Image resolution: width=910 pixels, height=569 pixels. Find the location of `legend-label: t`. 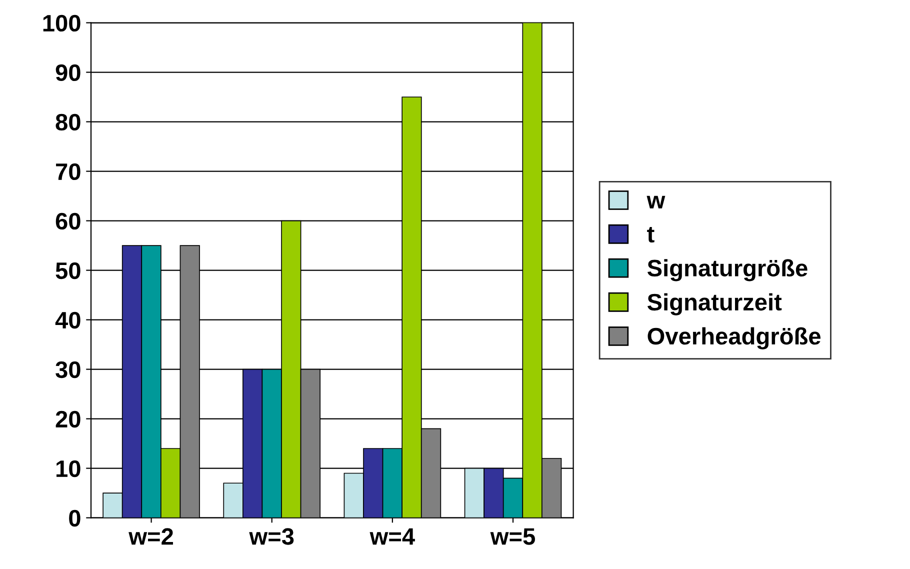

legend-label: t is located at coordinates (650, 234).